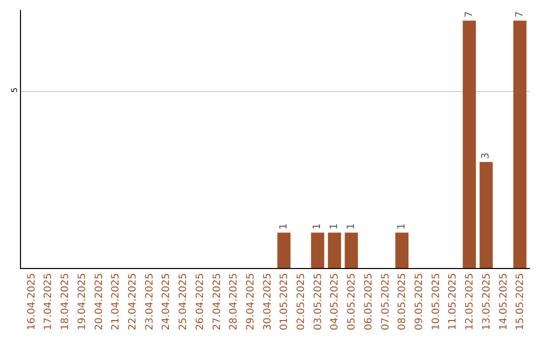  I want to click on x-tick-label: 02.05.2025, so click(302, 301).